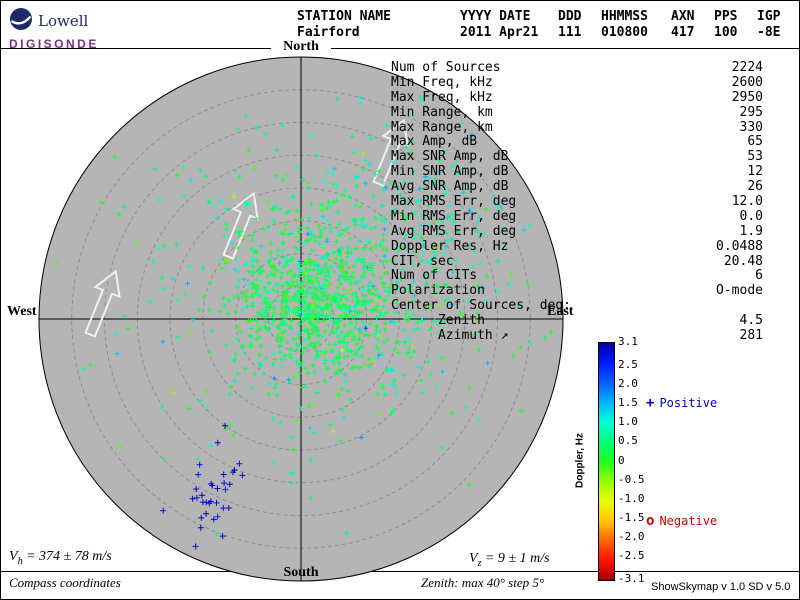 The height and width of the screenshot is (600, 800). What do you see at coordinates (560, 311) in the screenshot?
I see `compass-label-east: East` at bounding box center [560, 311].